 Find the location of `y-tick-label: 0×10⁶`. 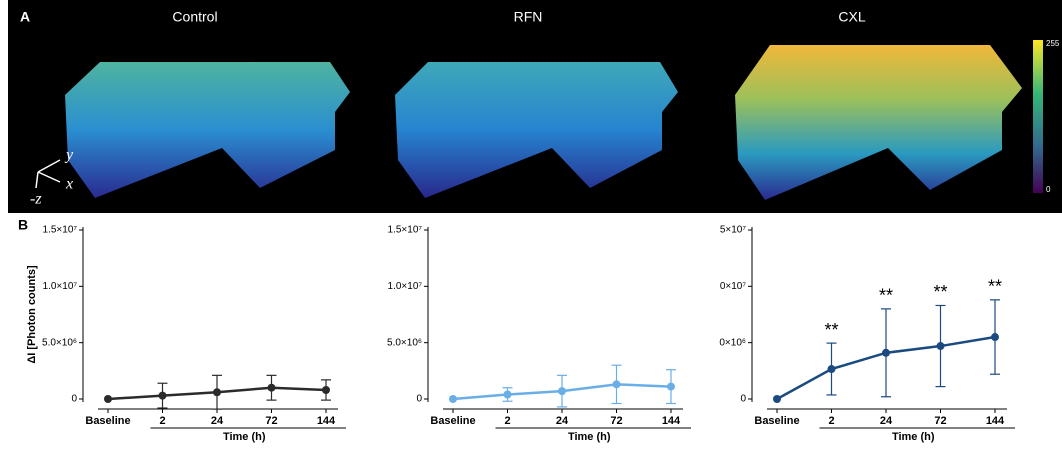

y-tick-label: 0×10⁶ is located at coordinates (732, 342).